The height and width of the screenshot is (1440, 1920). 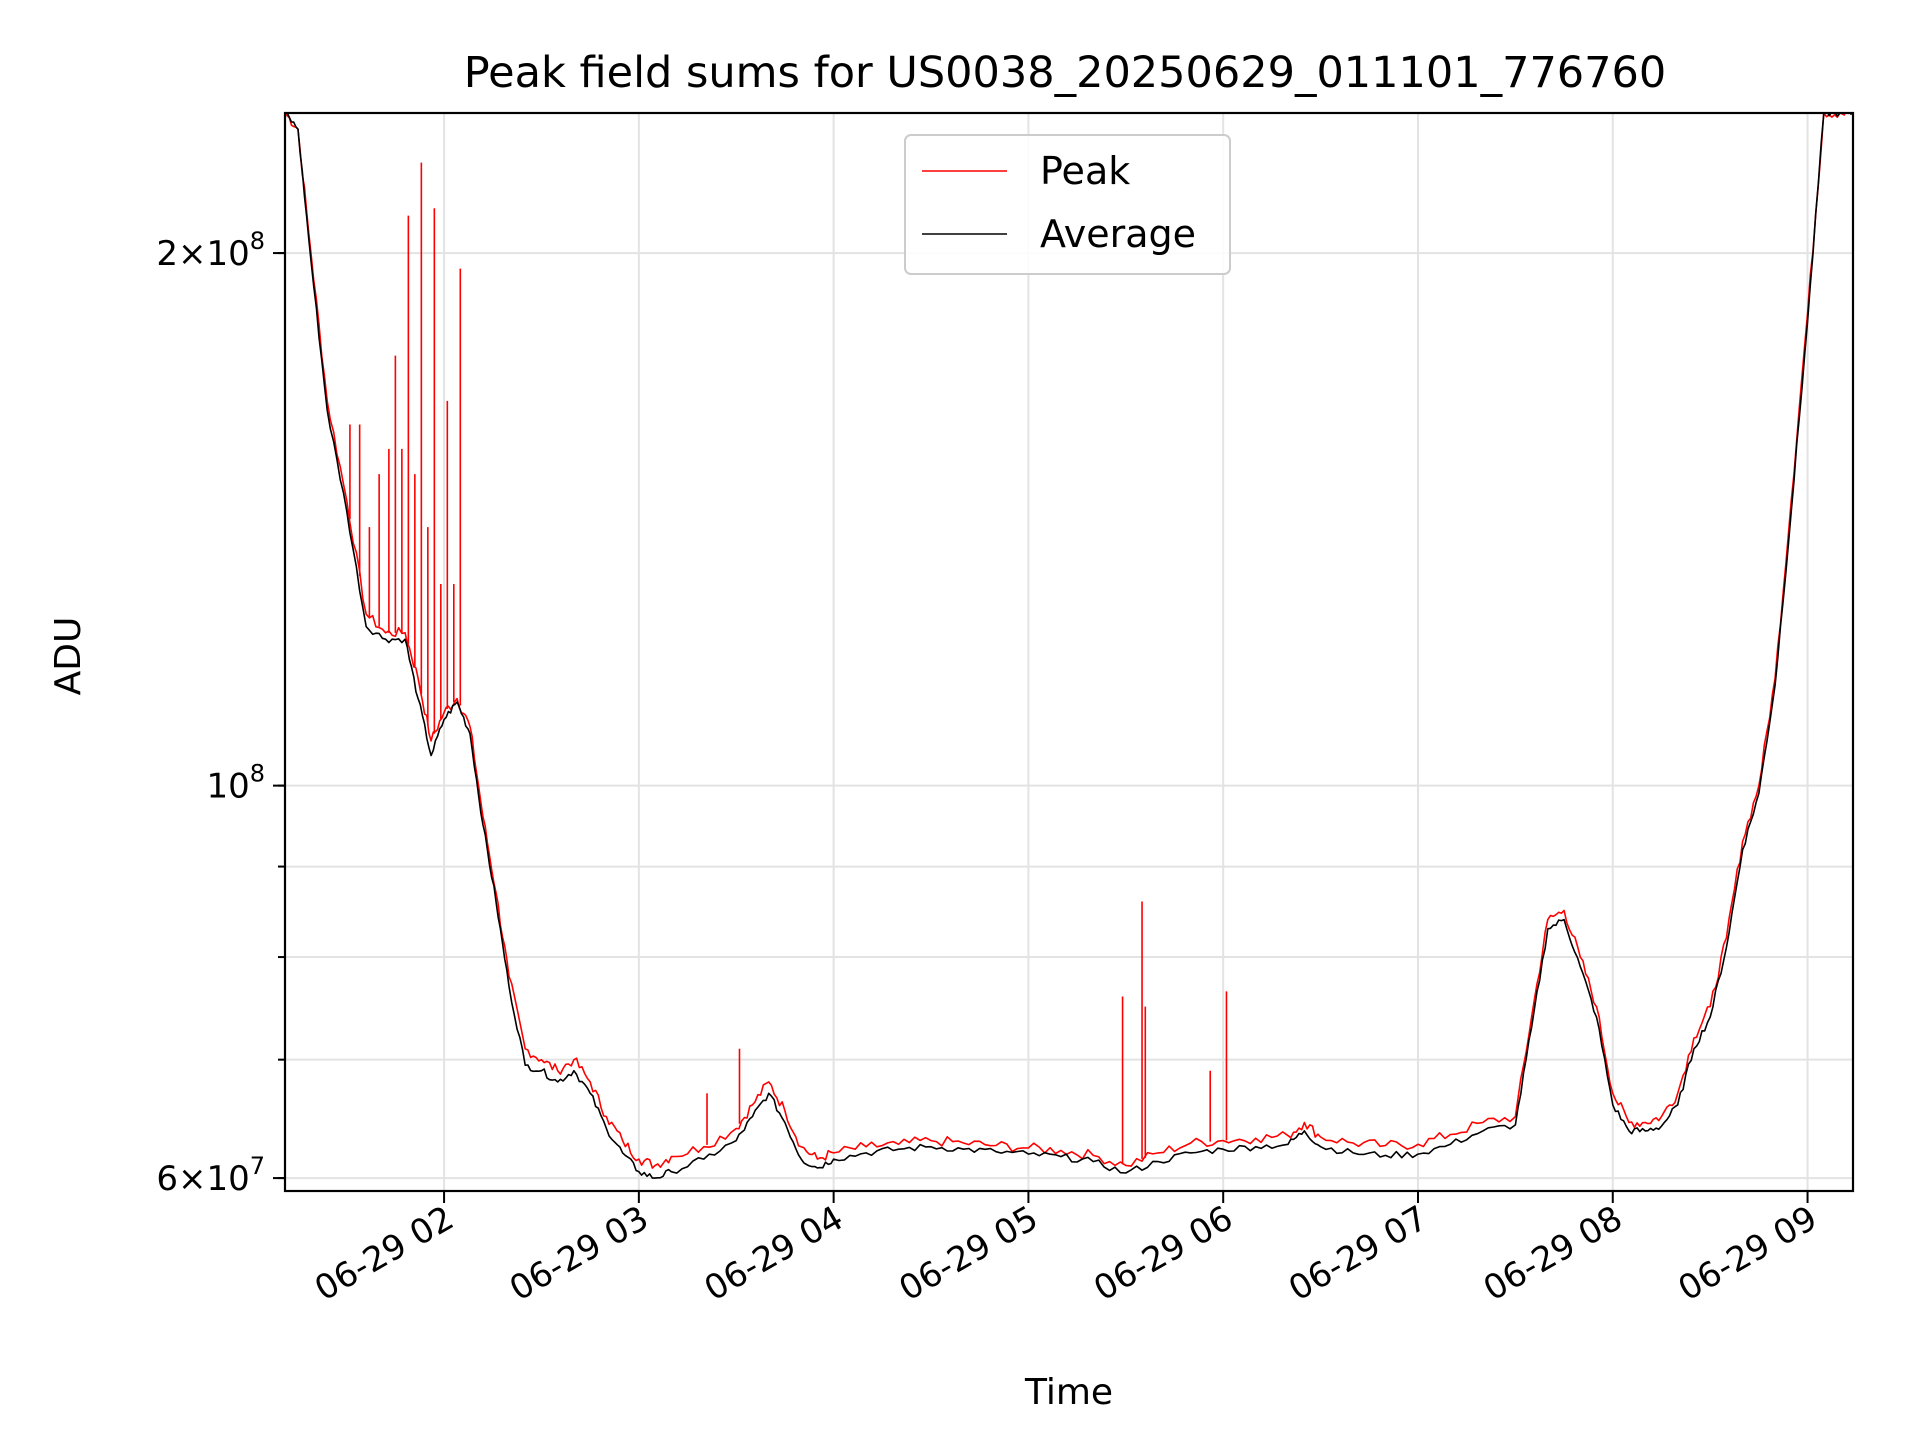 I want to click on legend: Peak Average, so click(x=1067, y=204).